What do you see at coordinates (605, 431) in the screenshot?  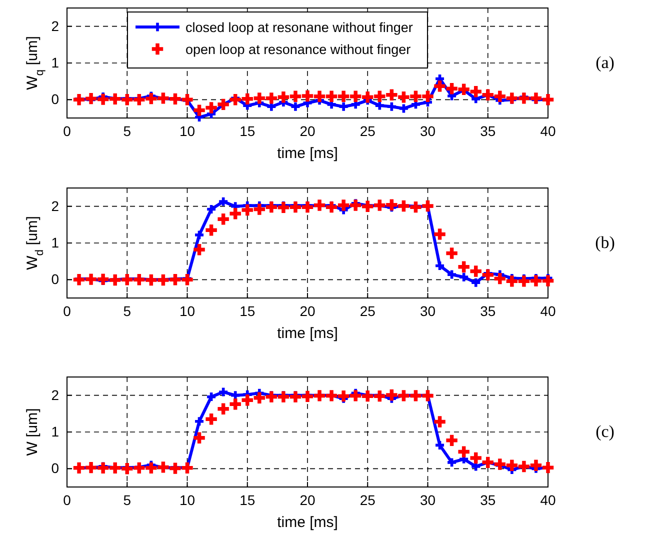 I see `text: (c)` at bounding box center [605, 431].